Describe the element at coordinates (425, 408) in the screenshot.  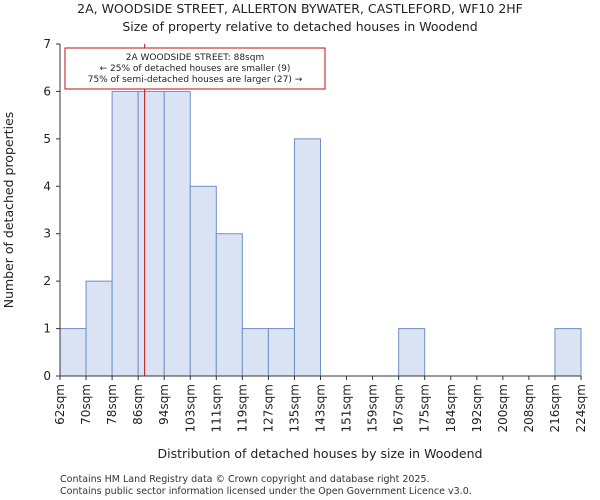
I see `x-tick-label: 175sqm` at that location.